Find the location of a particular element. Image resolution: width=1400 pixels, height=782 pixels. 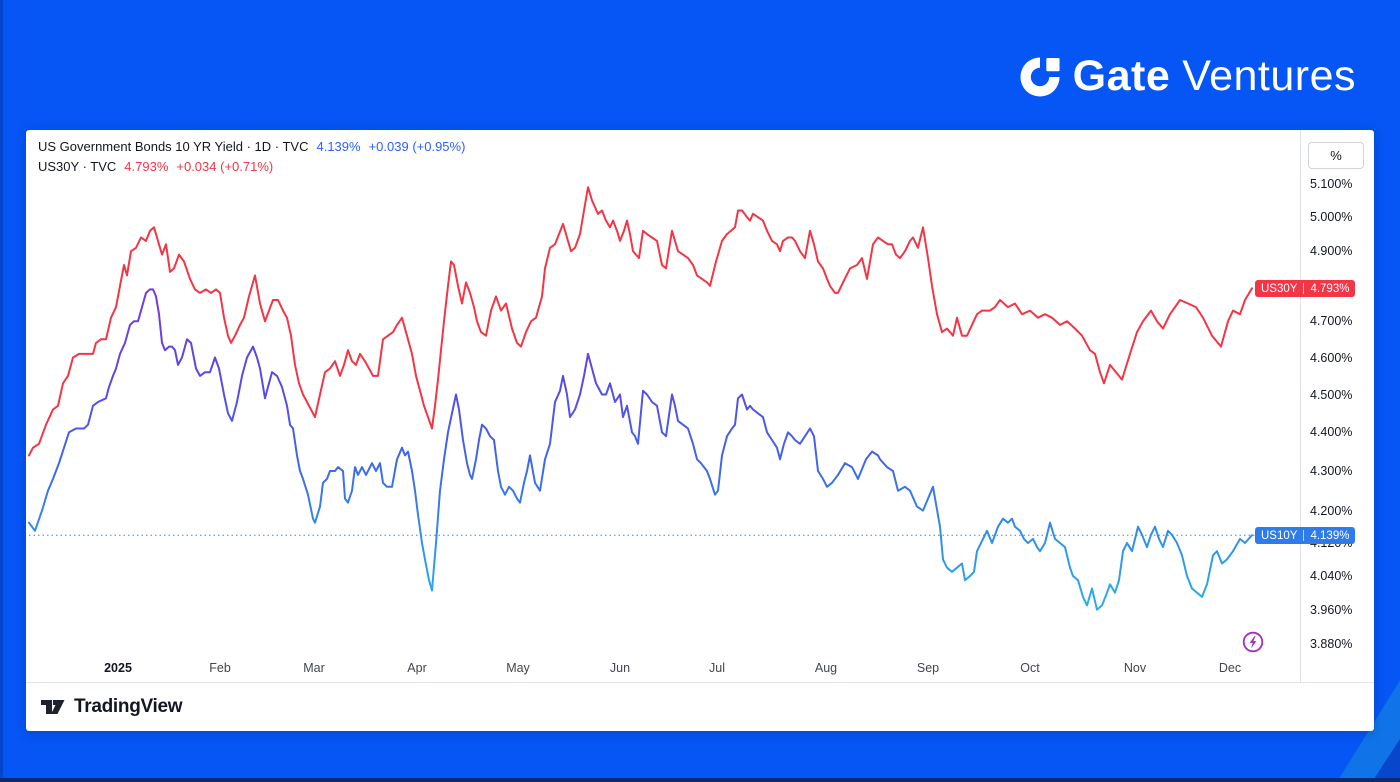

y-axis-tick: 5.100% is located at coordinates (1331, 184).